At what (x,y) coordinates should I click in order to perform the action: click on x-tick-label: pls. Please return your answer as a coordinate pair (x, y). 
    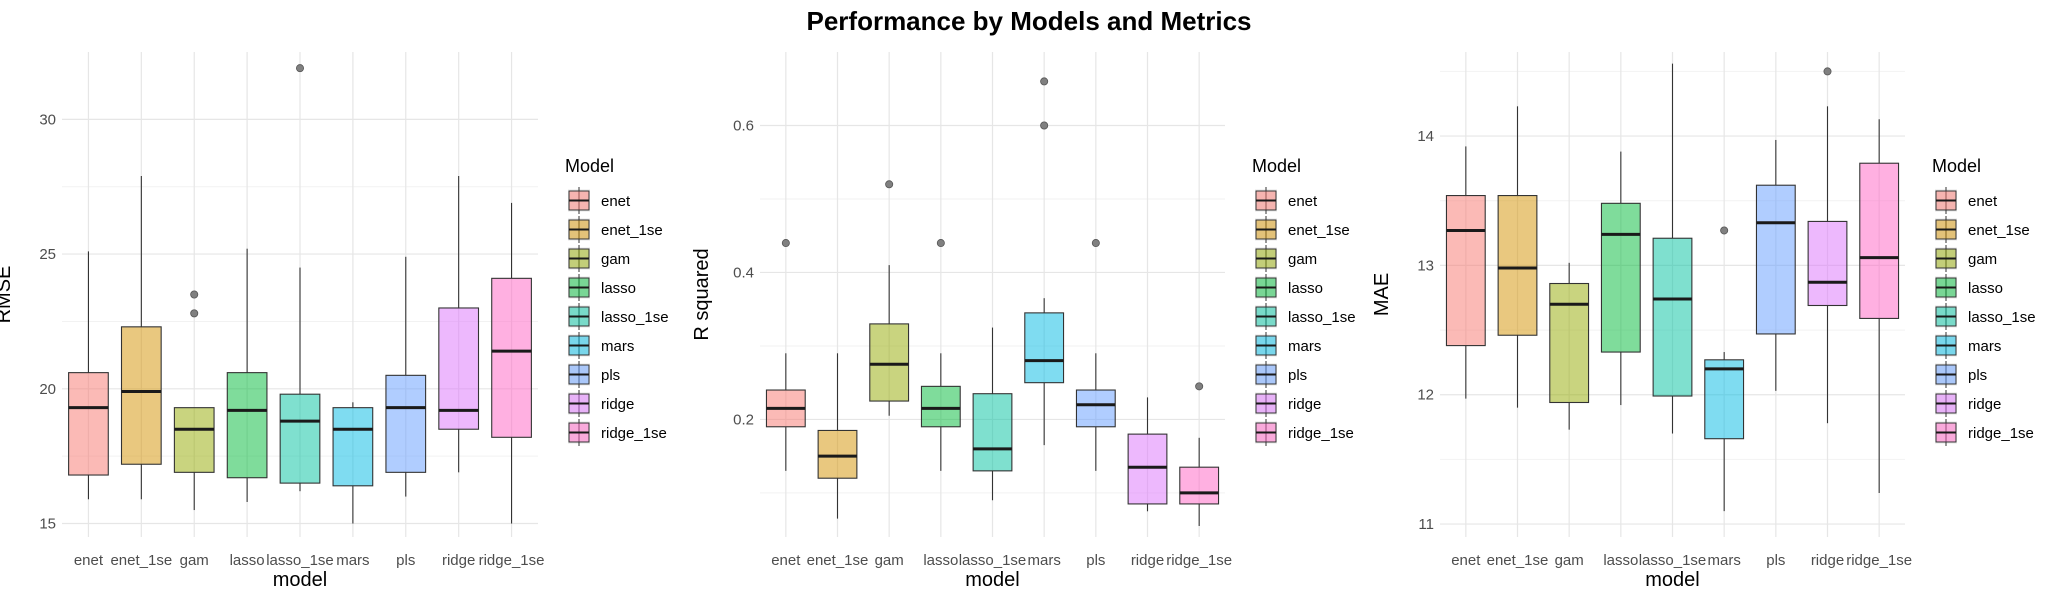
    Looking at the image, I should click on (1775, 560).